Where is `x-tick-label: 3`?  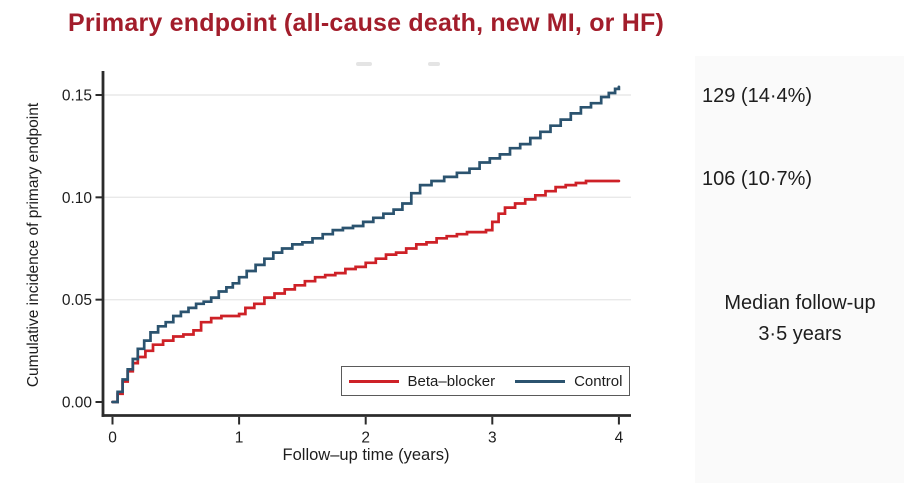
x-tick-label: 3 is located at coordinates (492, 438).